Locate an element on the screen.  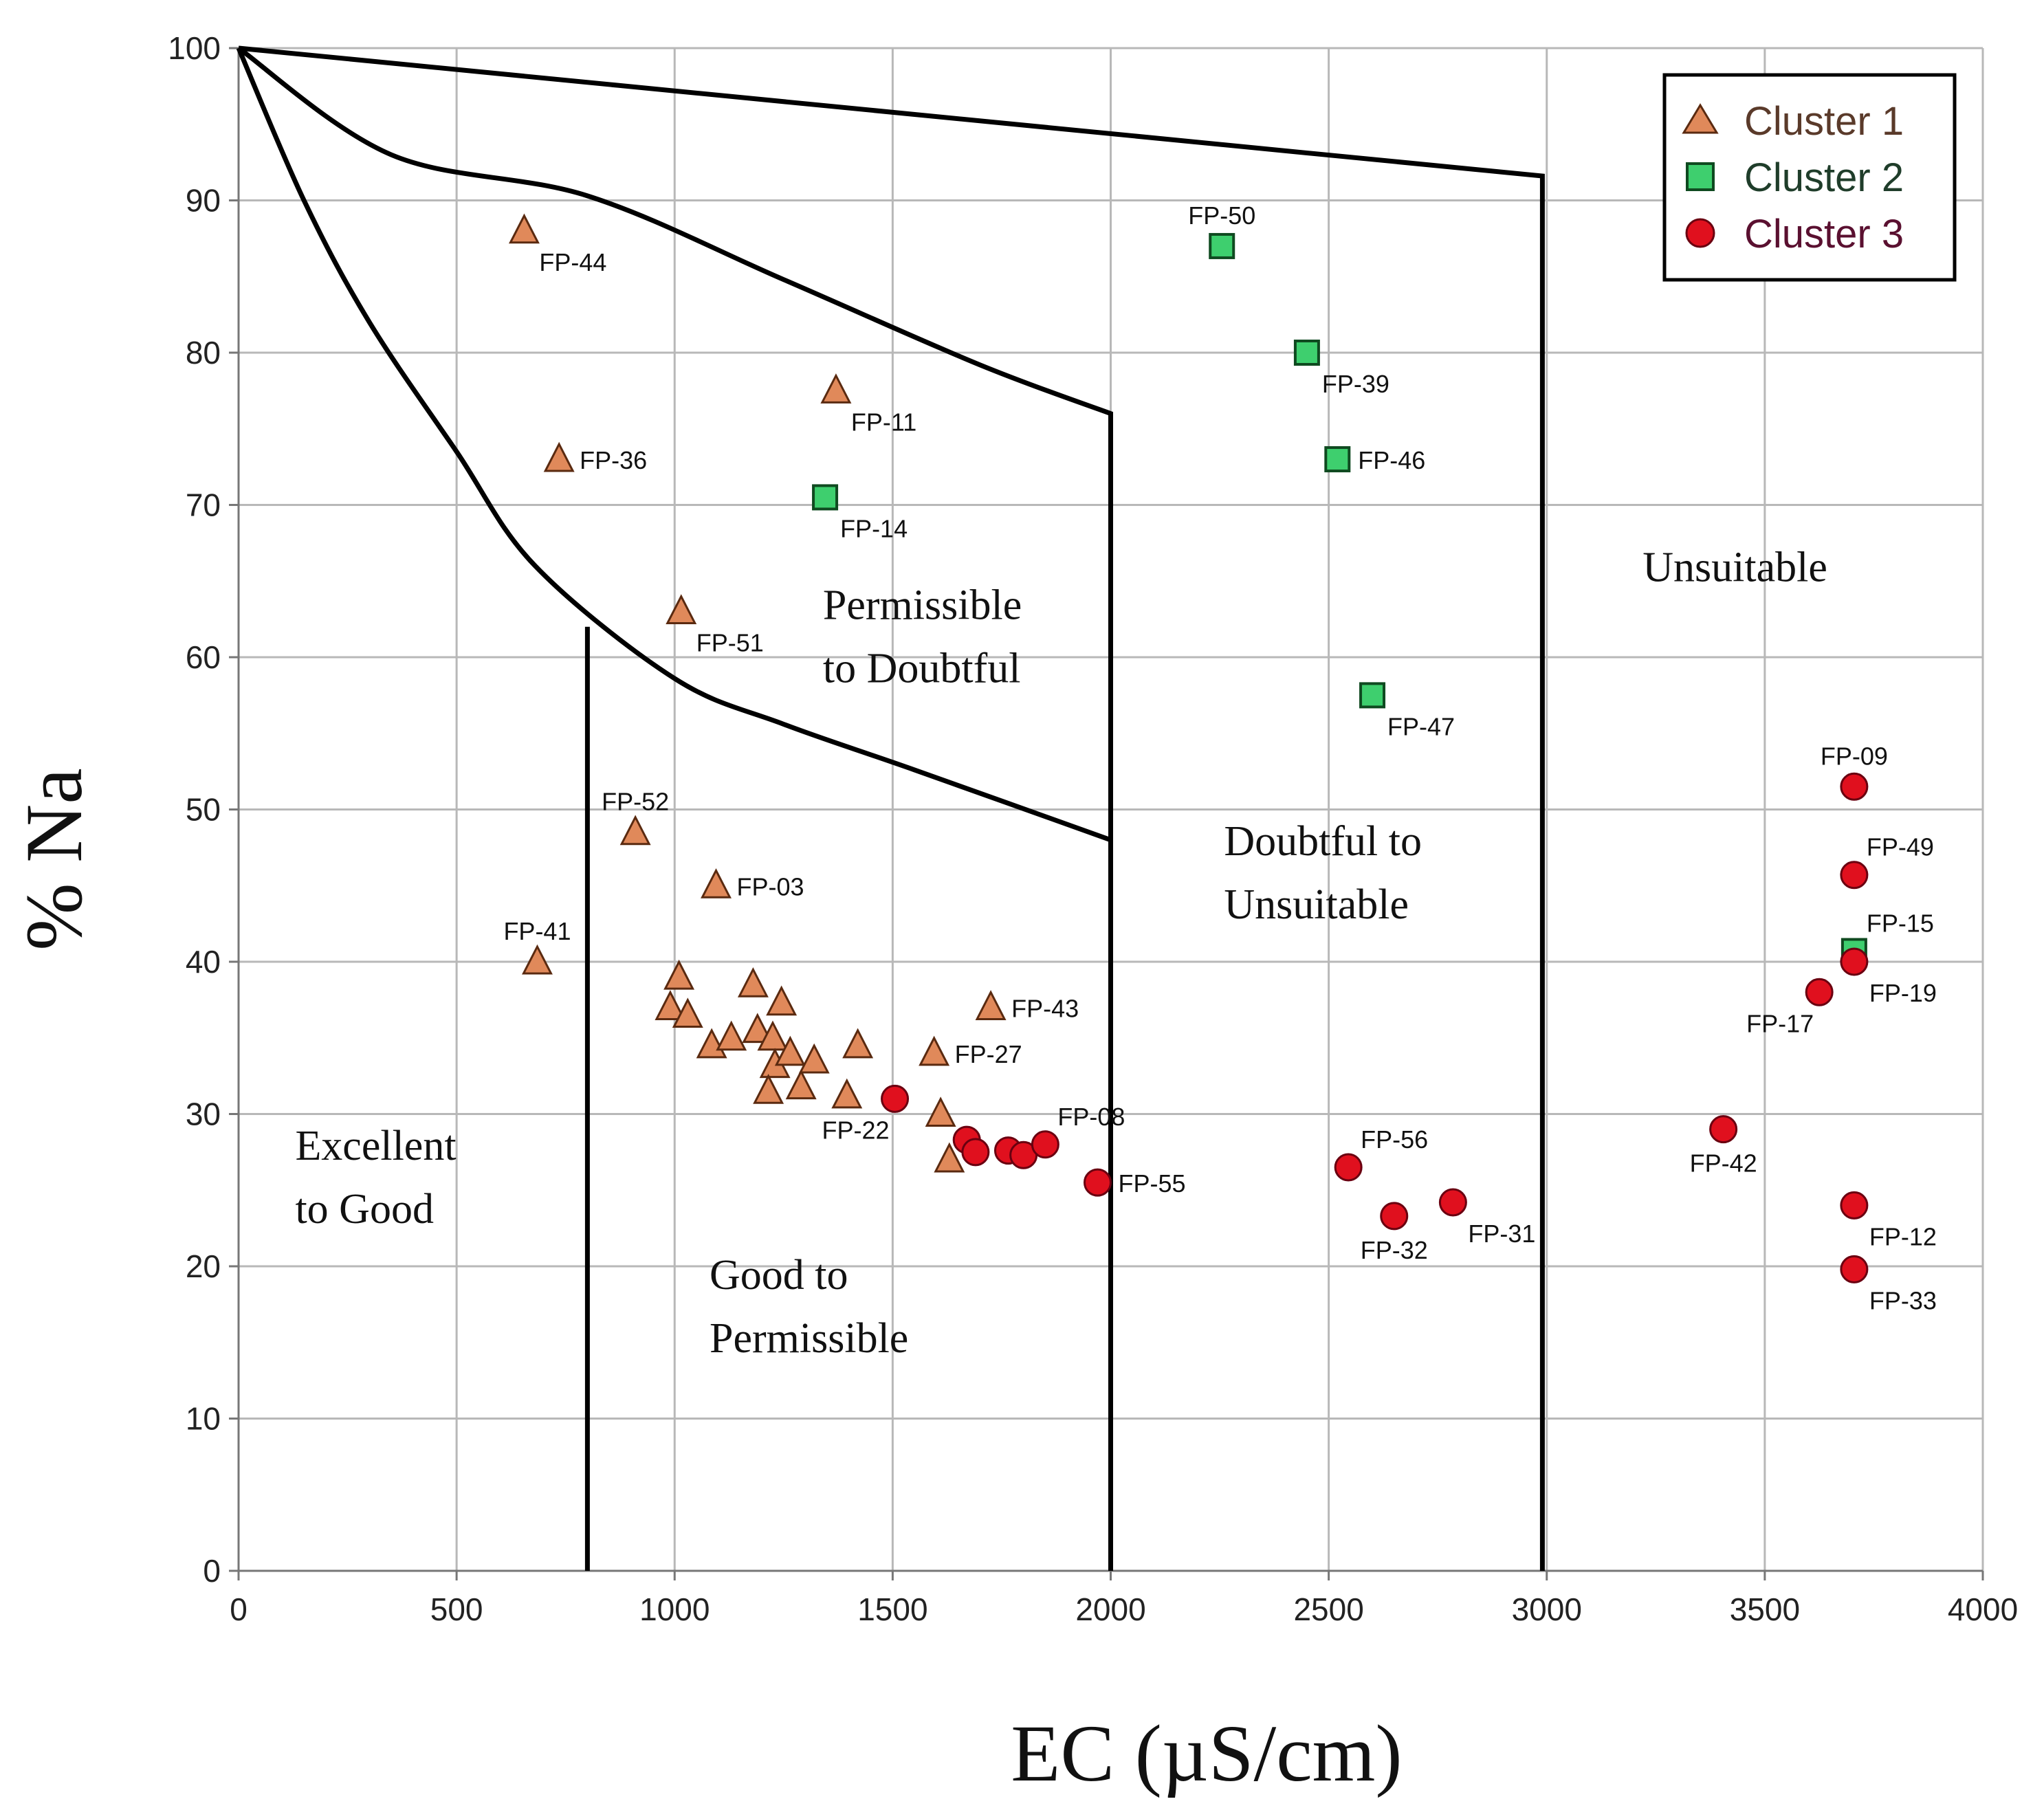
region-label-line: to Doubtful is located at coordinates (922, 669).